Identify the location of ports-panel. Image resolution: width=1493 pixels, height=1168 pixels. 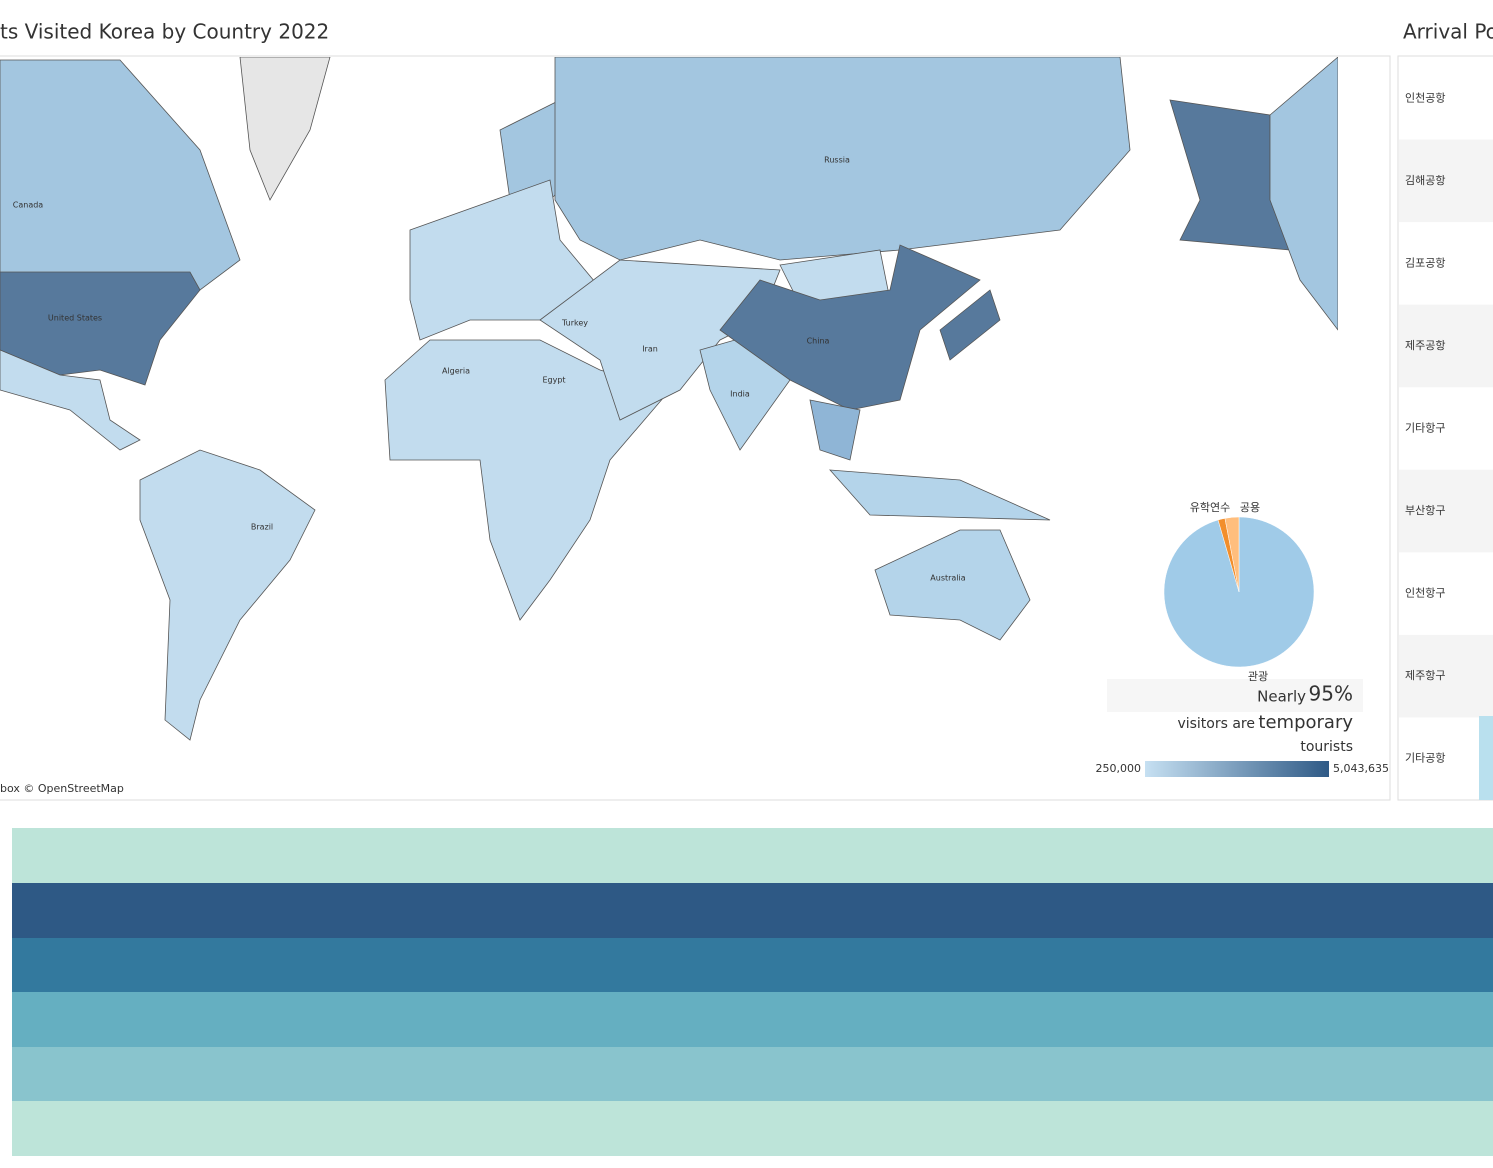
(1445, 428).